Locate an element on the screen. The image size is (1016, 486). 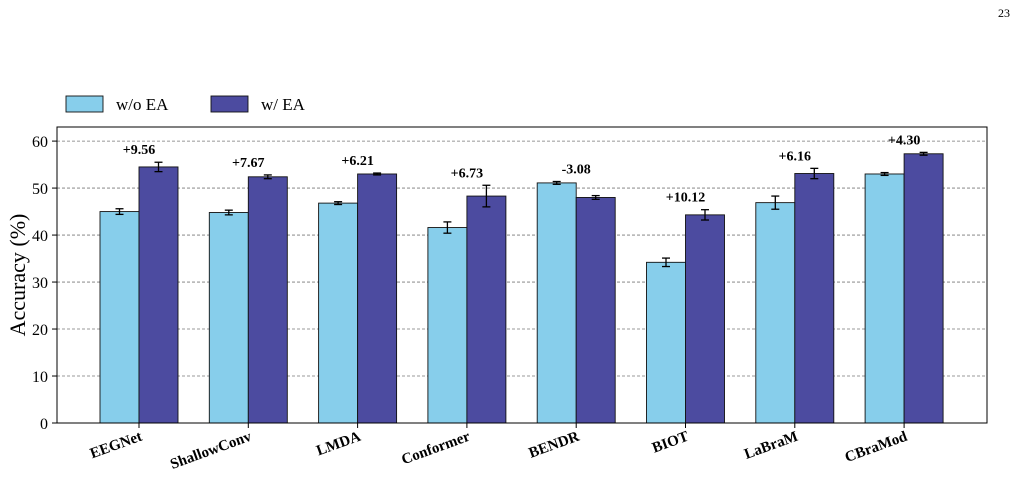
delta-annotation: +6.16 is located at coordinates (795, 156).